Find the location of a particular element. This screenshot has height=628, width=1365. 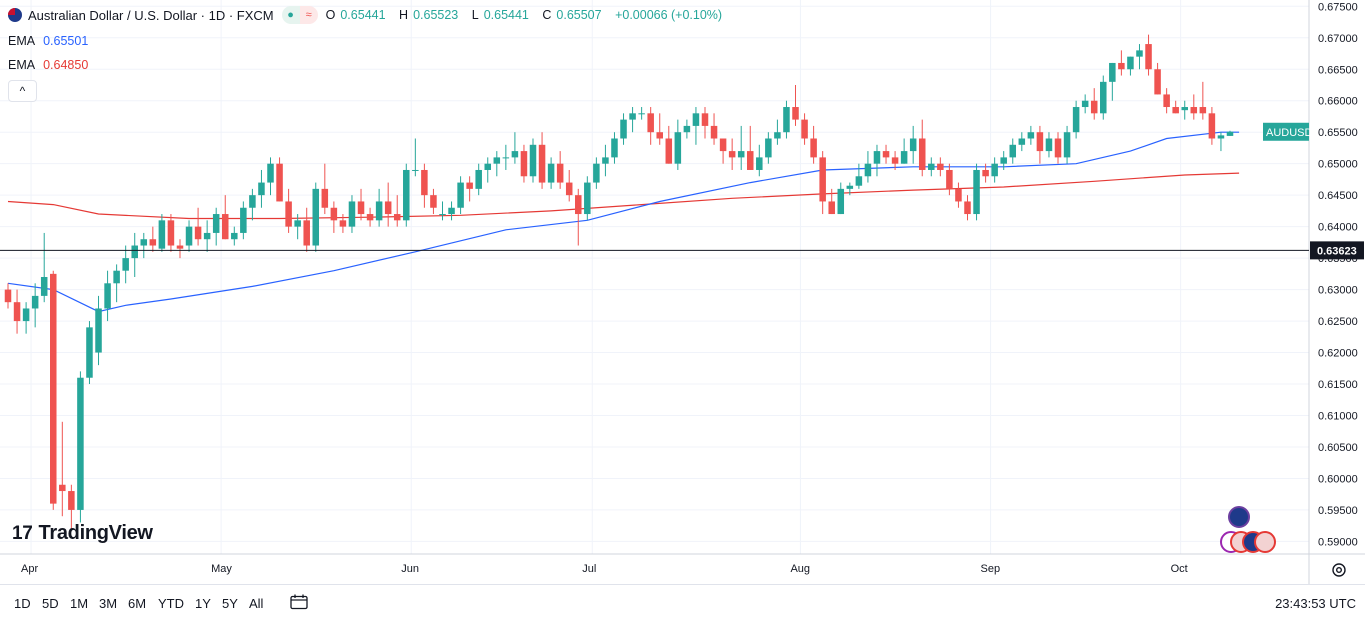

high-label: H is located at coordinates (404, 15).